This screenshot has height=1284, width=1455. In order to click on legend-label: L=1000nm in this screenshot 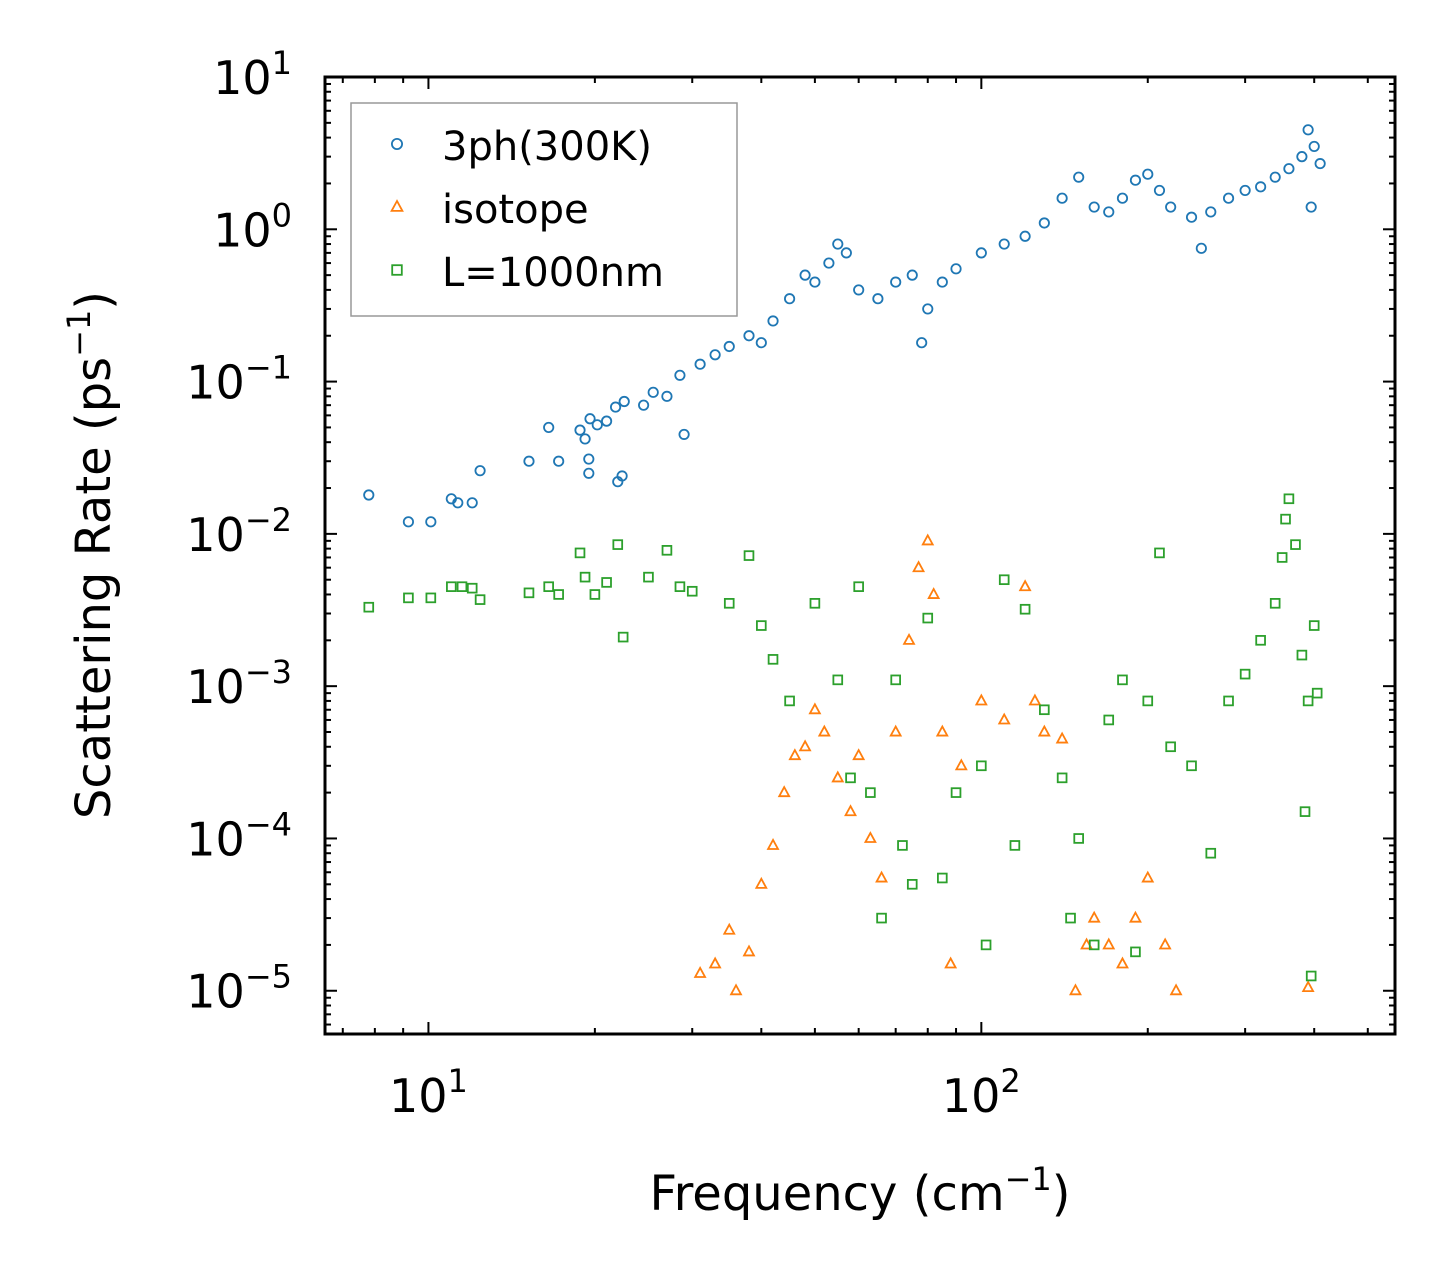, I will do `click(553, 273)`.